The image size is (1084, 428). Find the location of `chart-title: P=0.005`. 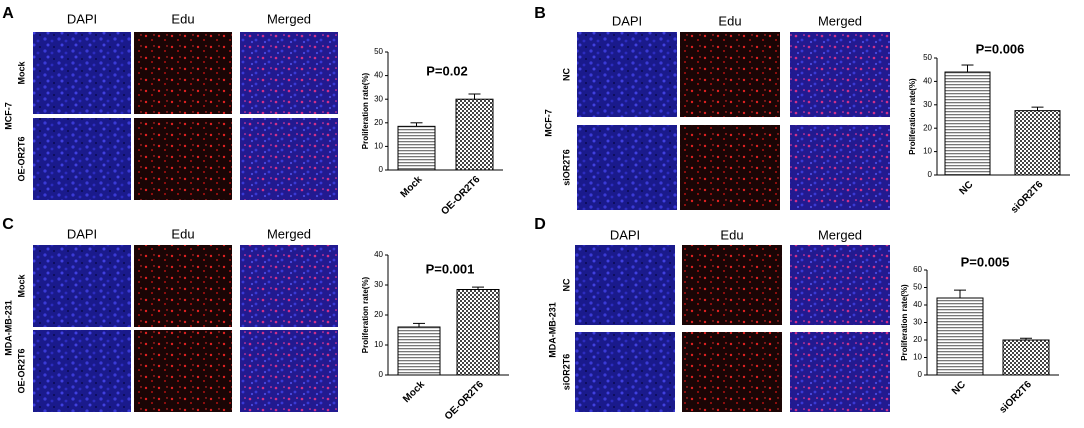

chart-title: P=0.005 is located at coordinates (985, 261).